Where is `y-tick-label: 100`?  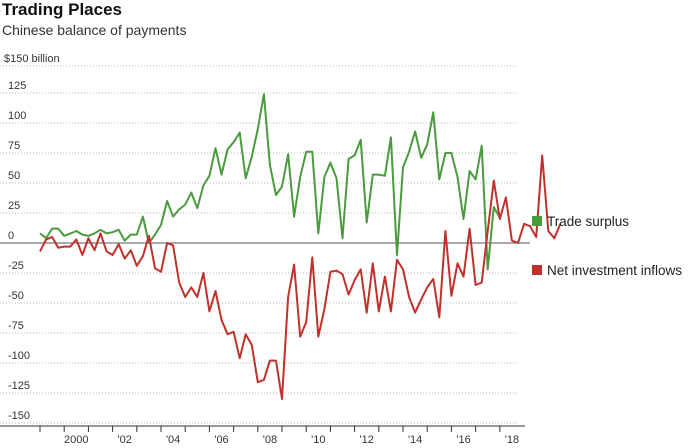 y-tick-label: 100 is located at coordinates (17, 116).